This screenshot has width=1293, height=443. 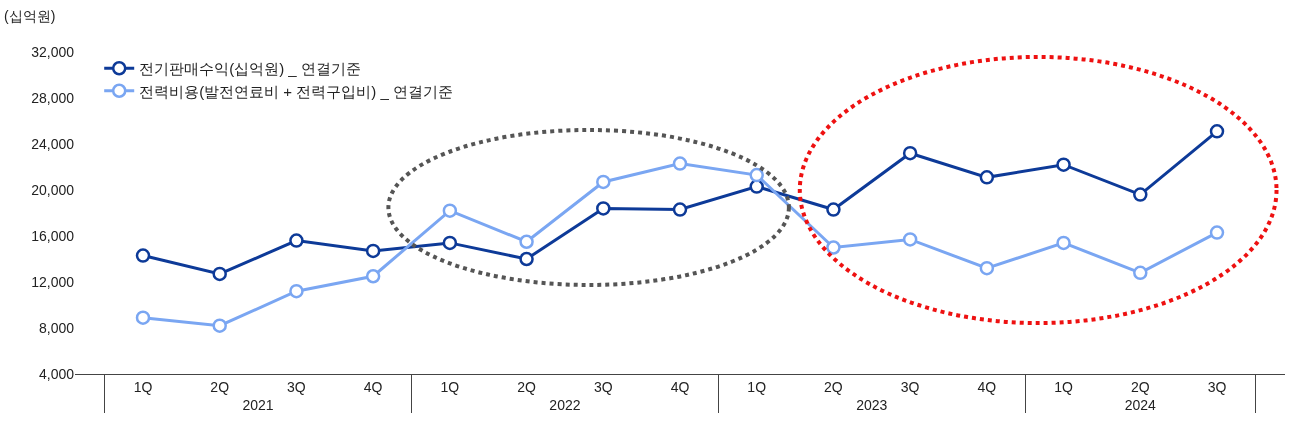 What do you see at coordinates (250, 69) in the screenshot?
I see `legend-label: 전기판매수익(십억원) _ 연결기준` at bounding box center [250, 69].